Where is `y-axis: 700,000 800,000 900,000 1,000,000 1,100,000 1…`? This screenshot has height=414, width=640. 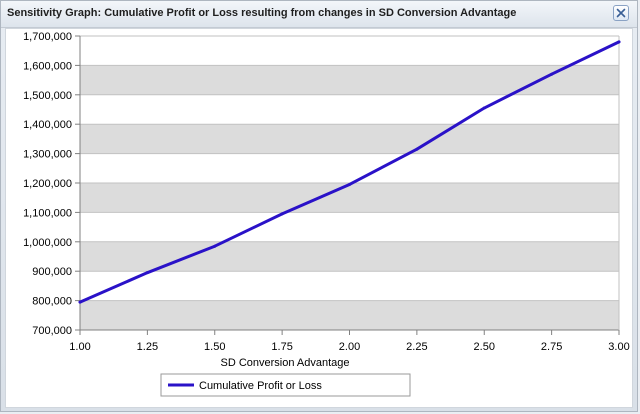
y-axis: 700,000 800,000 900,000 1,000,000 1,100,000 1… is located at coordinates (51, 184).